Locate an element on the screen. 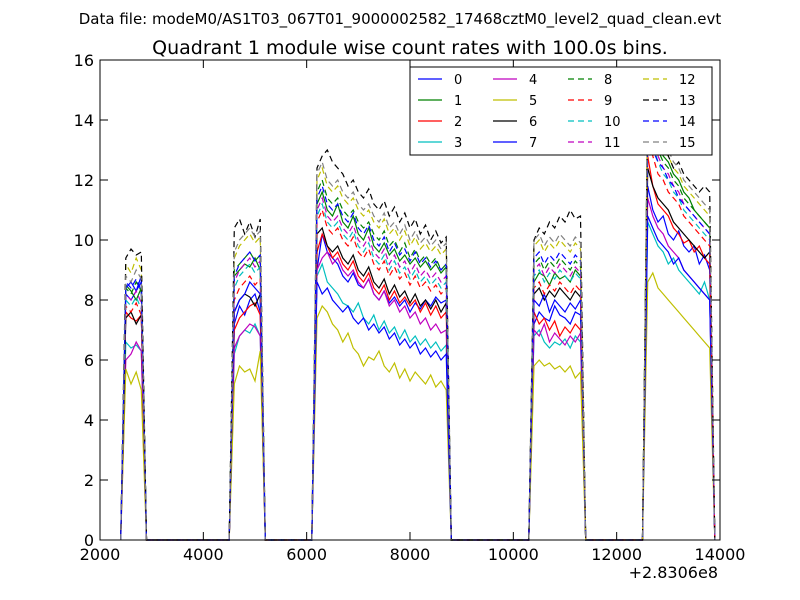 This screenshot has height=600, width=800. y-tick-label: 12 is located at coordinates (84, 180).